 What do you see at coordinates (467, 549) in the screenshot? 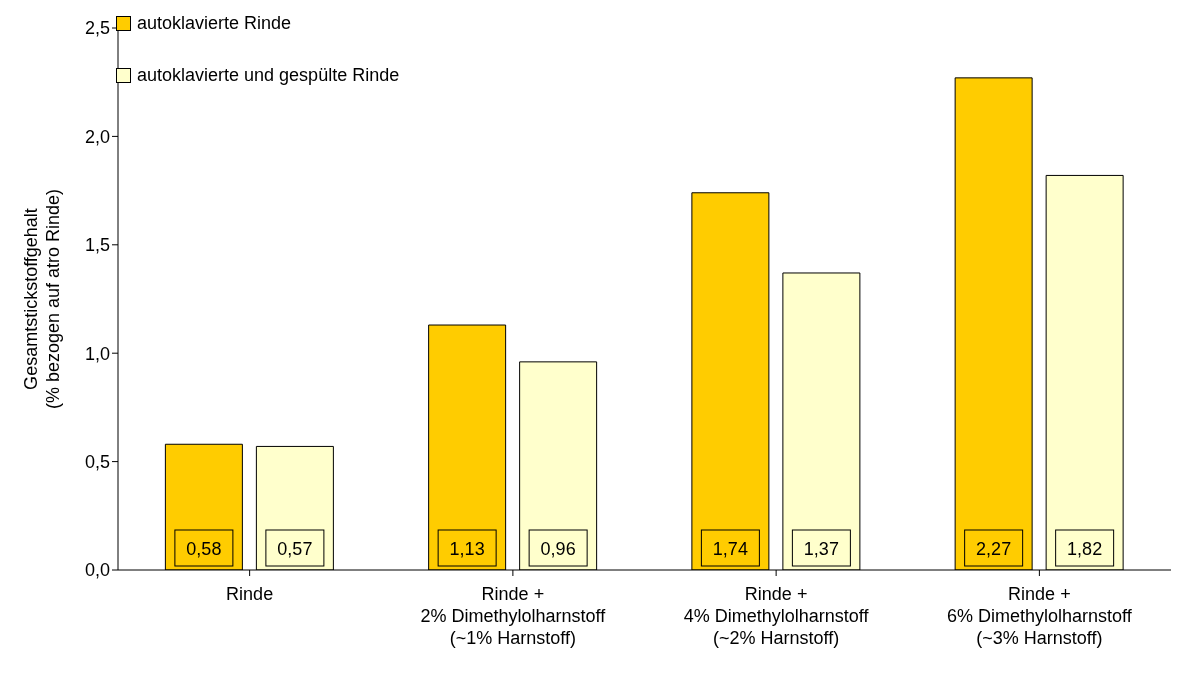
I see `data-label: 1,13` at bounding box center [467, 549].